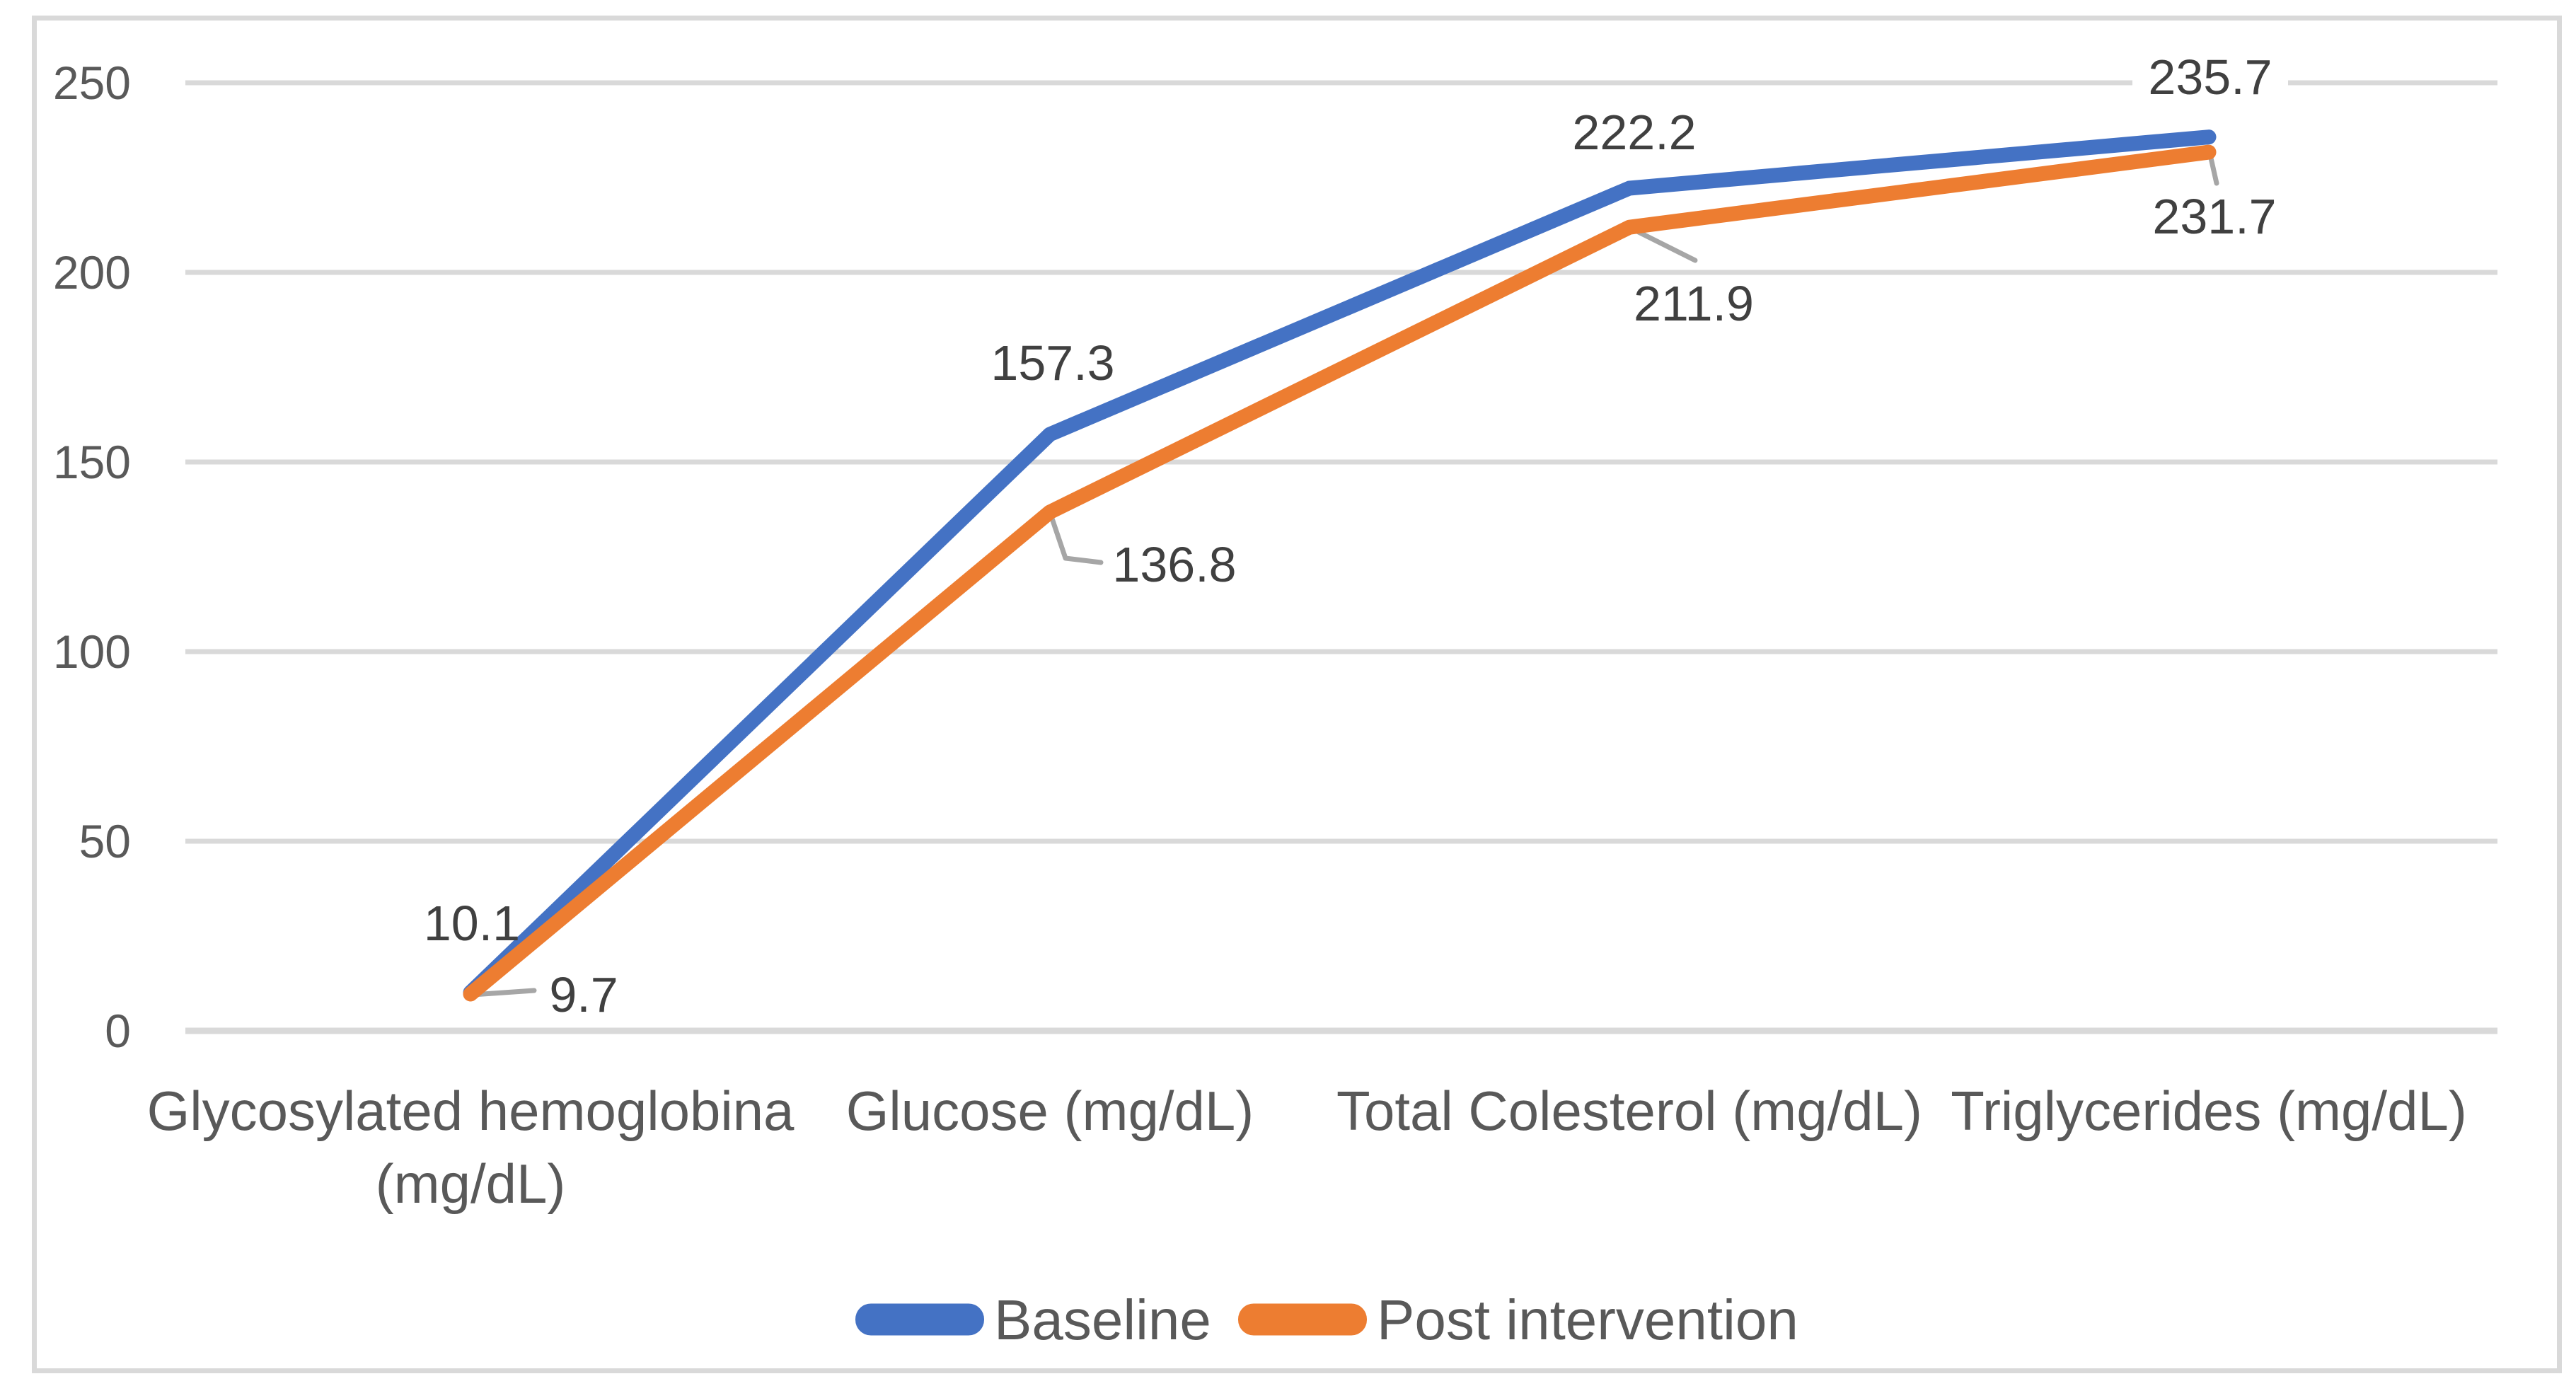 The height and width of the screenshot is (1386, 2576). I want to click on x-category-label: Glucose (mg/dL), so click(1050, 1111).